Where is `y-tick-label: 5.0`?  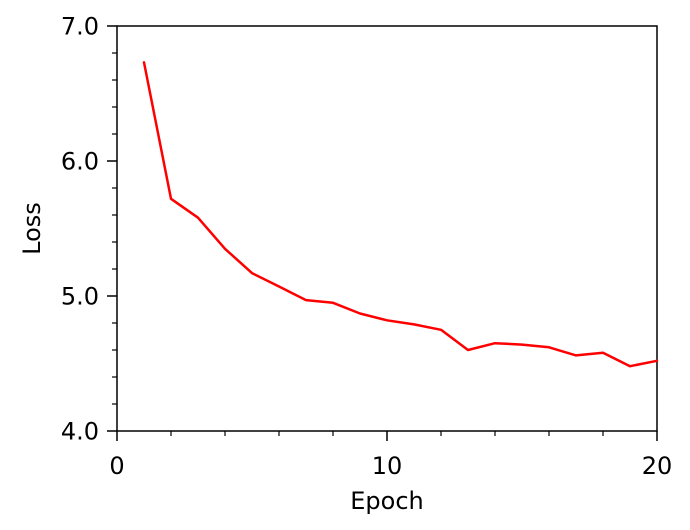
y-tick-label: 5.0 is located at coordinates (80, 297).